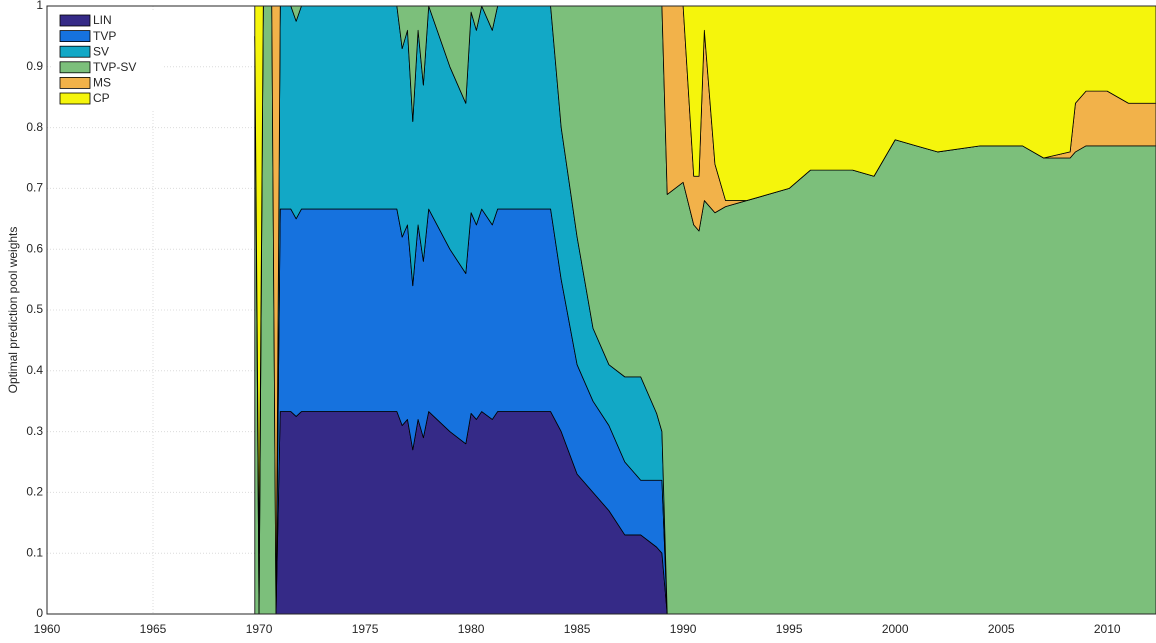 The image size is (1156, 643). Describe the element at coordinates (34, 309) in the screenshot. I see `y-tick-label: 0.5` at that location.